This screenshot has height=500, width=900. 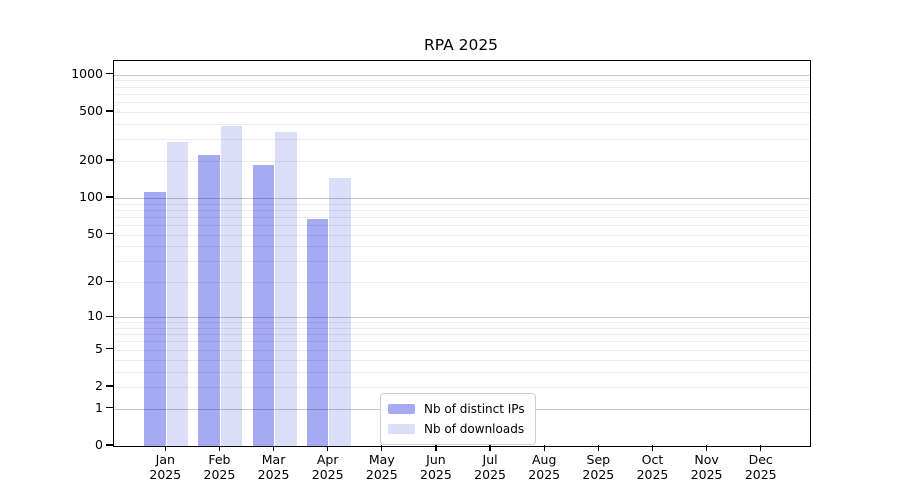 I want to click on x-tick-label-jun: Jun 2025, so click(x=436, y=467).